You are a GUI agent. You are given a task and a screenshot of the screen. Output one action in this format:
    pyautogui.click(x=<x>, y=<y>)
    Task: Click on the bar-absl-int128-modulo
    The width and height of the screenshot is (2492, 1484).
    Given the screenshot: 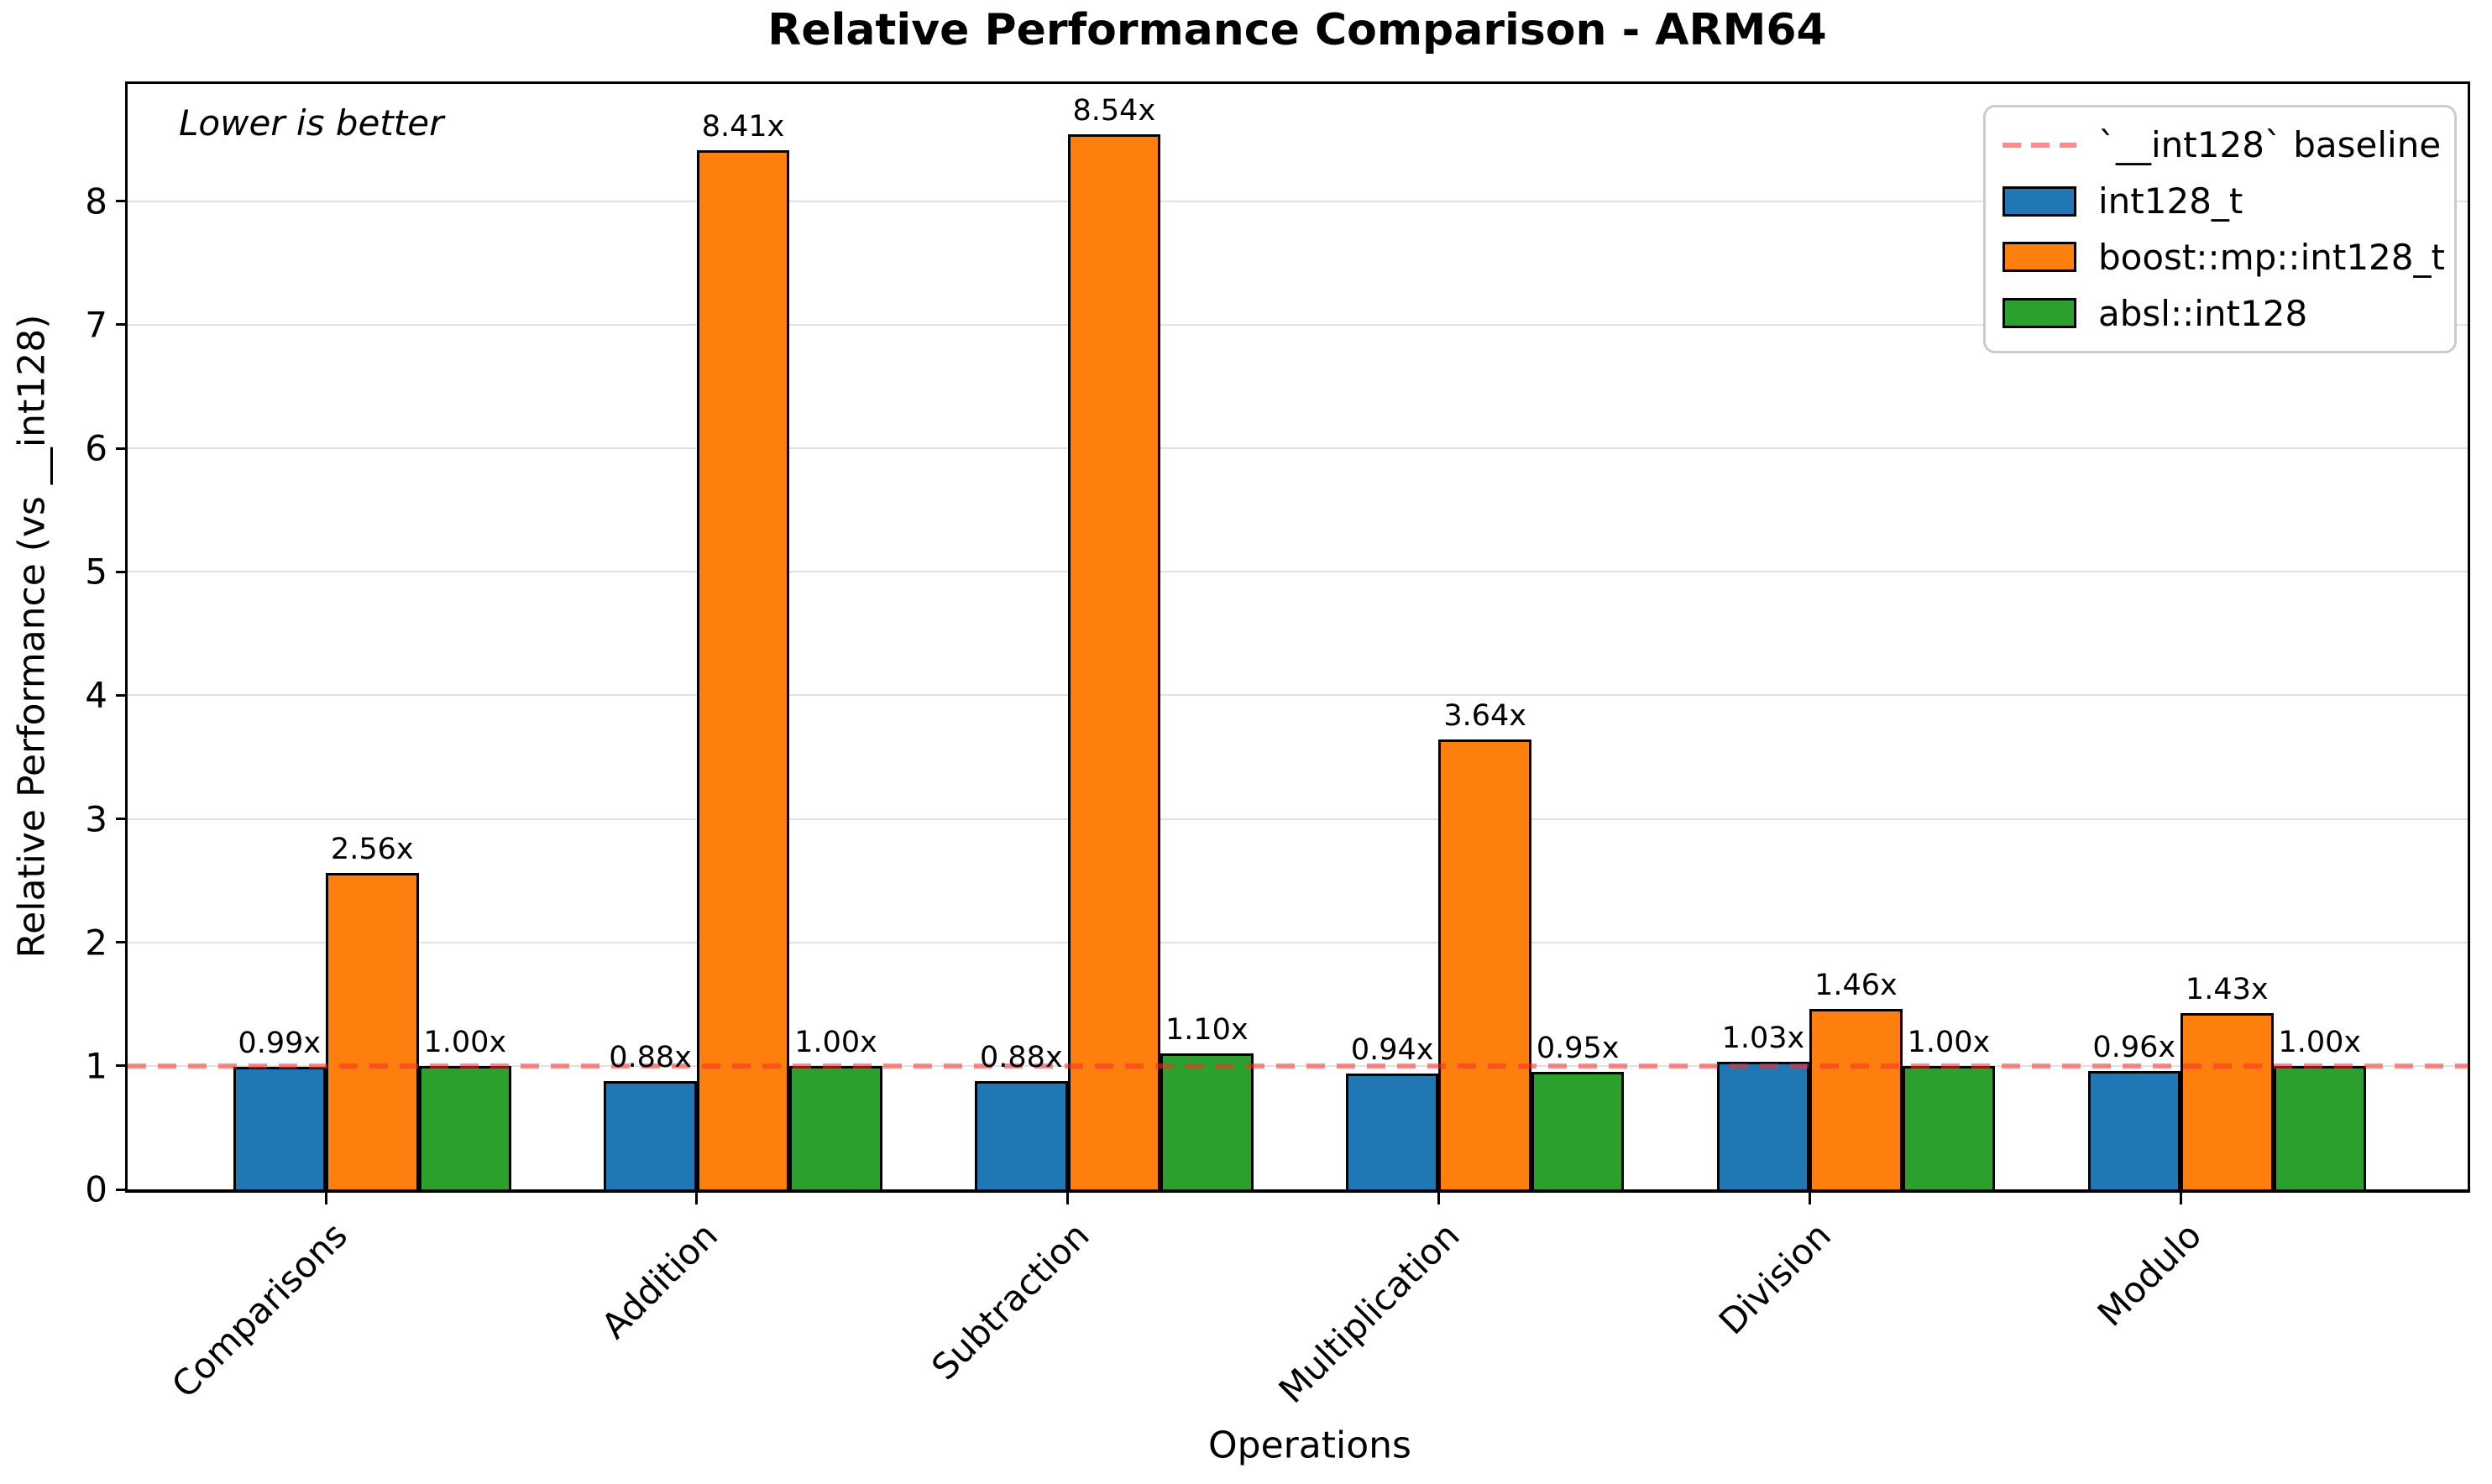 What is the action you would take?
    pyautogui.click(x=2319, y=1127)
    